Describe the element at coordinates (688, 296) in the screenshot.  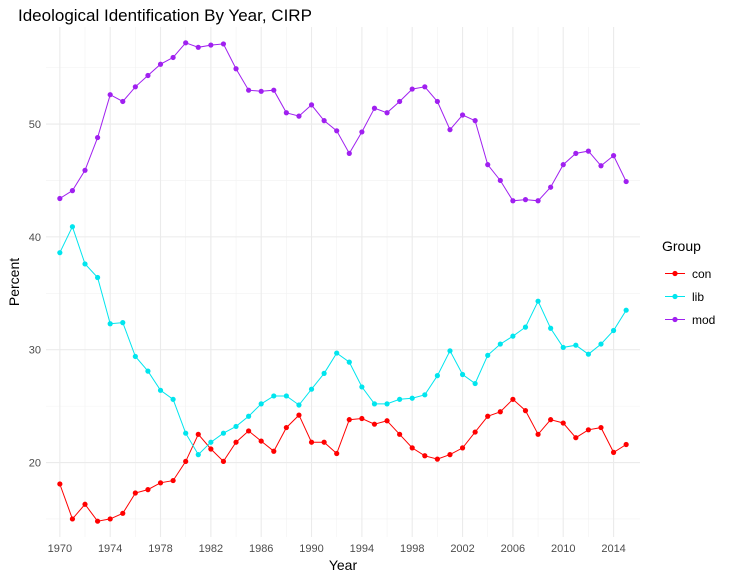
I see `legend-item-lib: lib` at that location.